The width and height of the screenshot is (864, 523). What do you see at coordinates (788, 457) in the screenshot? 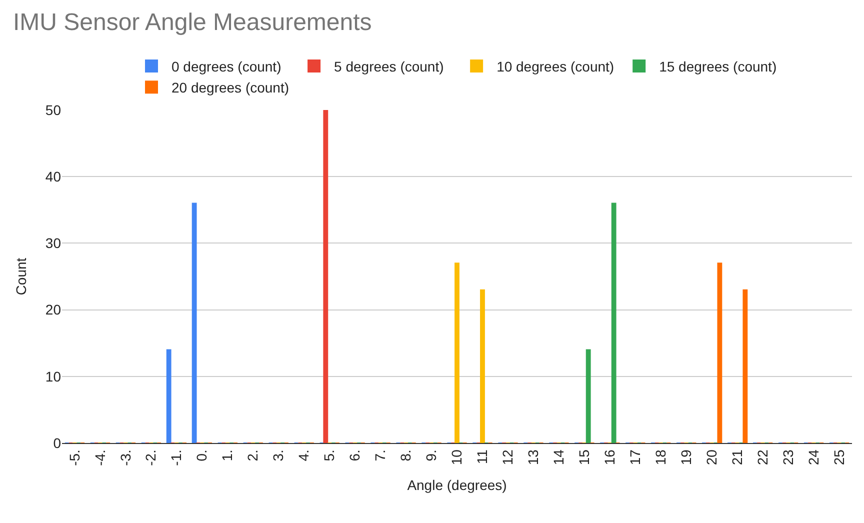
I see `x-tick-label: 23` at bounding box center [788, 457].